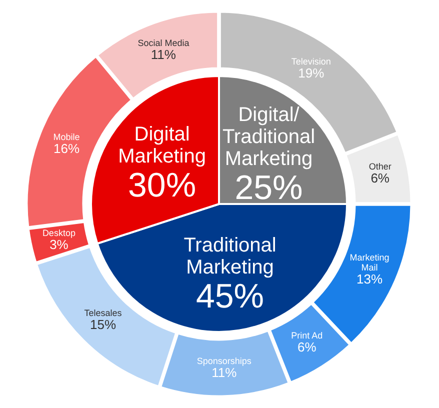  I want to click on slice-label: Digital/ Traditional Marketing, so click(269, 137).